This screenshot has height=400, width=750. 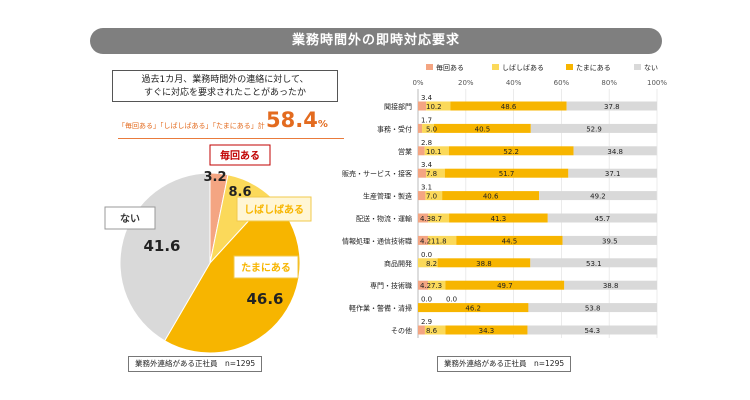 I want to click on x-tick-label: 100%, so click(x=657, y=83).